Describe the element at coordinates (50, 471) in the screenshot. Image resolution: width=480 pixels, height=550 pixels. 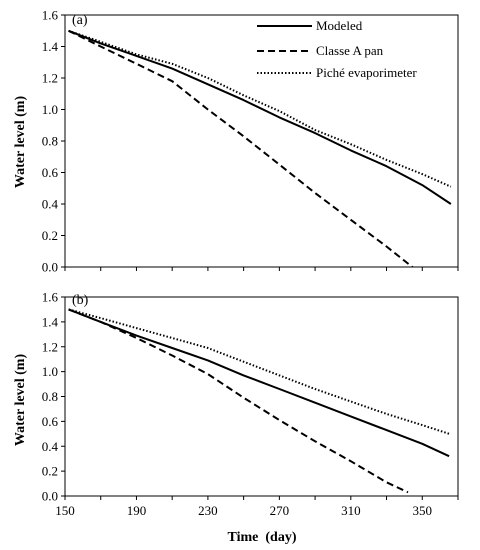
I see `panel-b-y-tick-label: 0.2` at that location.